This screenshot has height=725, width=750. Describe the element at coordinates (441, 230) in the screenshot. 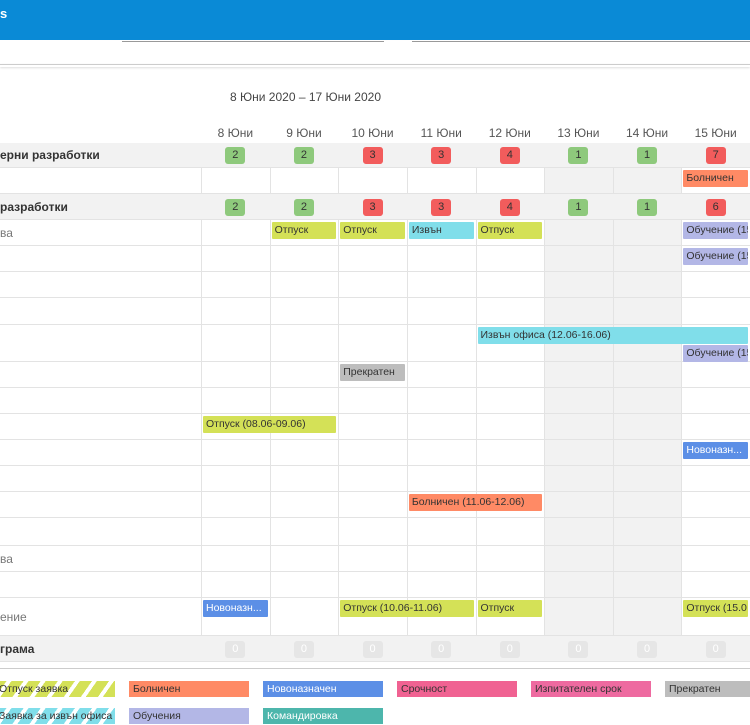

I see `event: Извън` at that location.